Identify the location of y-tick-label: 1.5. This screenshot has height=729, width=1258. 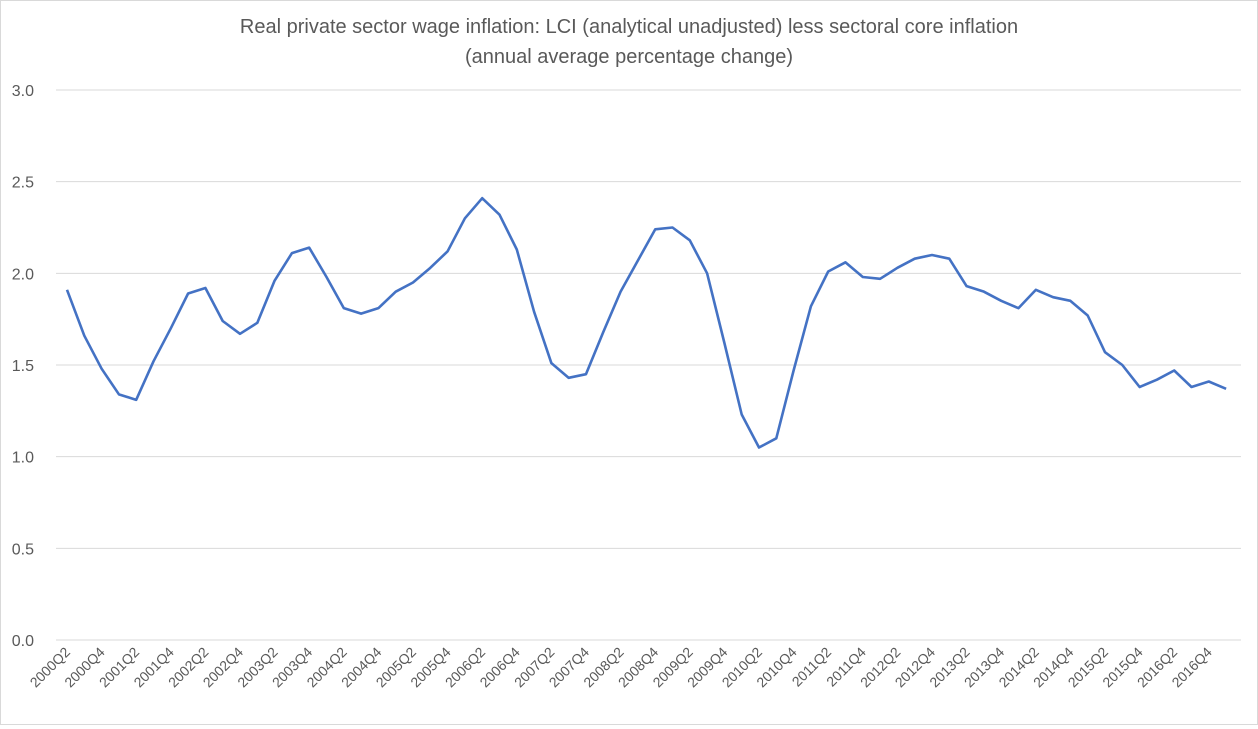
(23, 366).